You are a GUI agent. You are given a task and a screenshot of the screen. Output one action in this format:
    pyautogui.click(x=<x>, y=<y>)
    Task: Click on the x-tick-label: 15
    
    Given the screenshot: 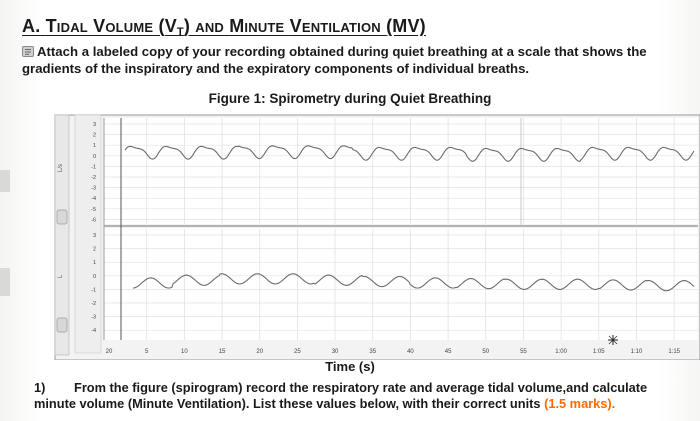 What is the action you would take?
    pyautogui.click(x=222, y=352)
    